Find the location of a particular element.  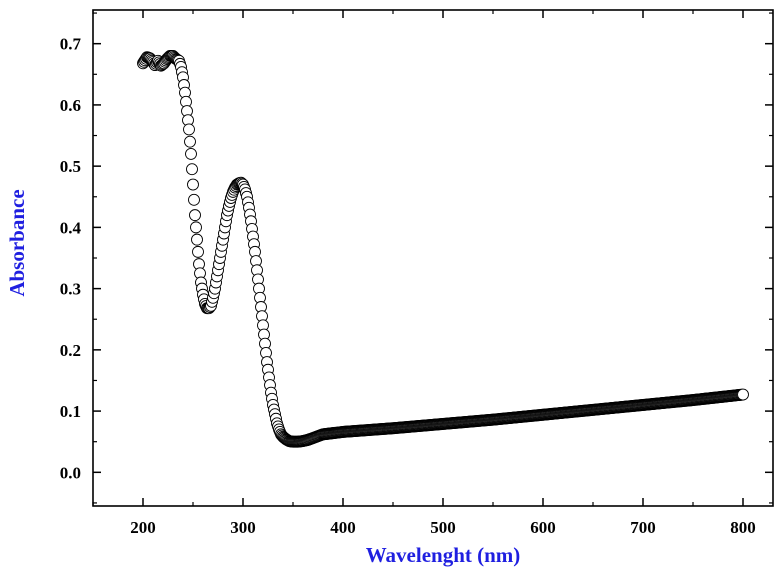

x-tick-label: 800 is located at coordinates (743, 527).